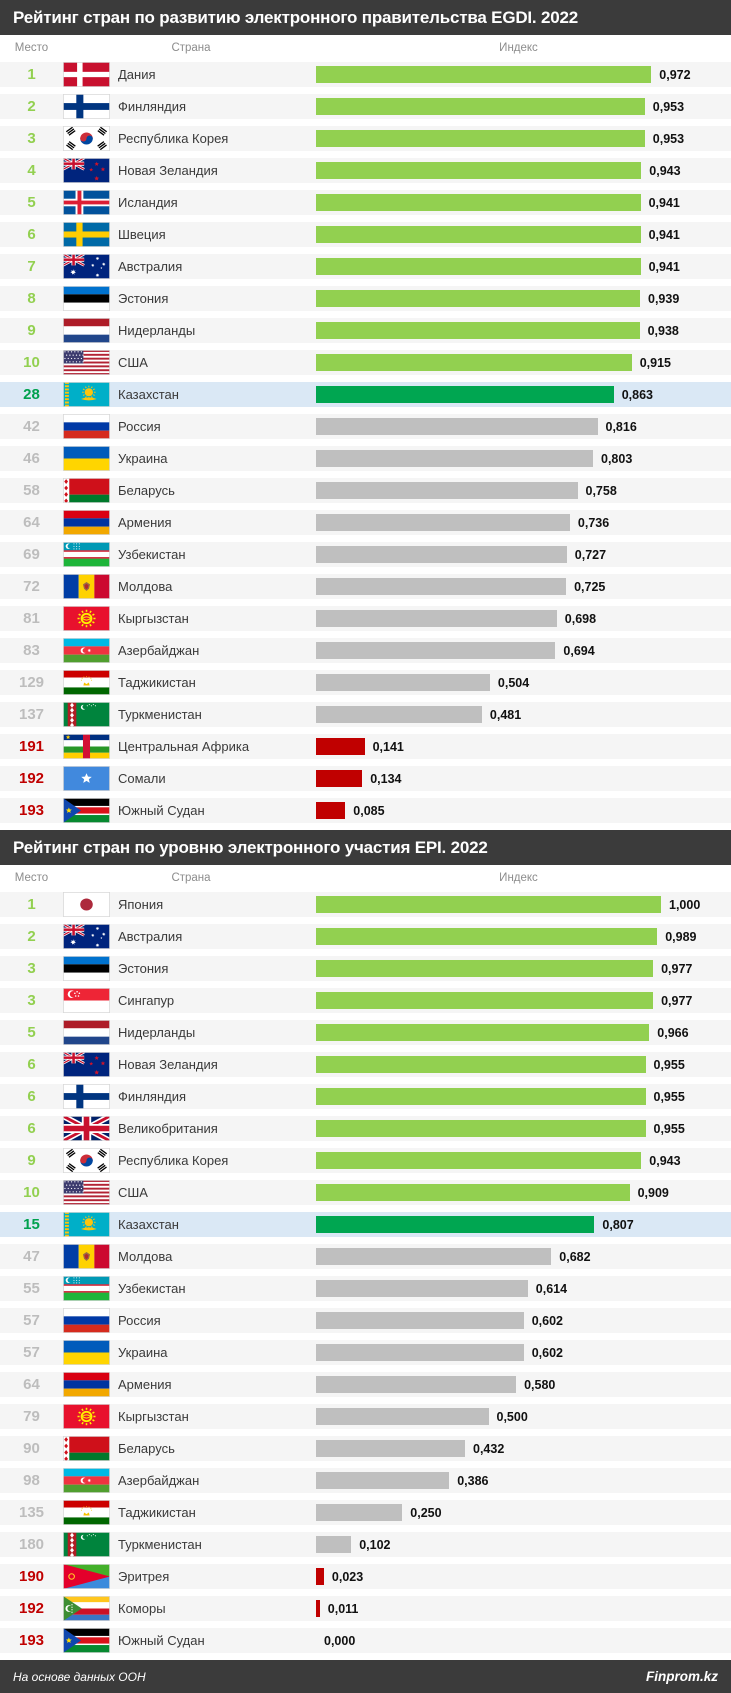  I want to click on bar-track: 0,085, so click(523, 810).